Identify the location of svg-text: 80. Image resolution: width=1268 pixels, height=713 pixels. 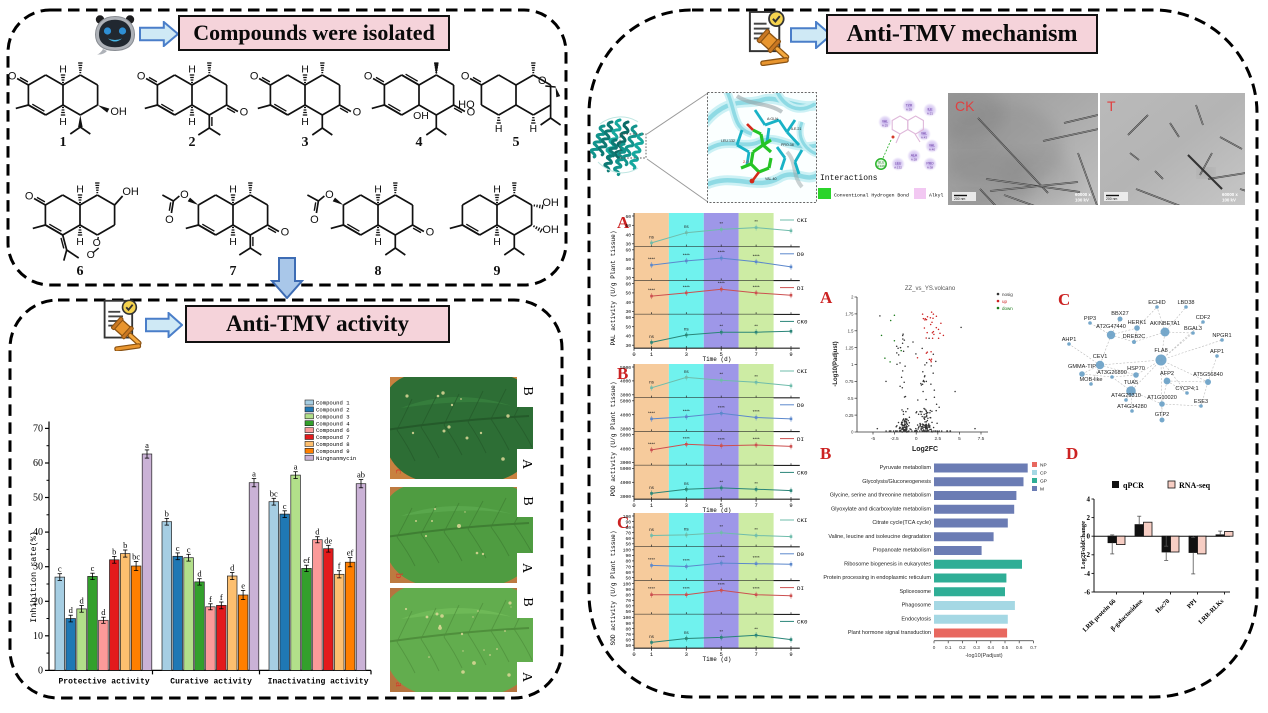
(628, 528).